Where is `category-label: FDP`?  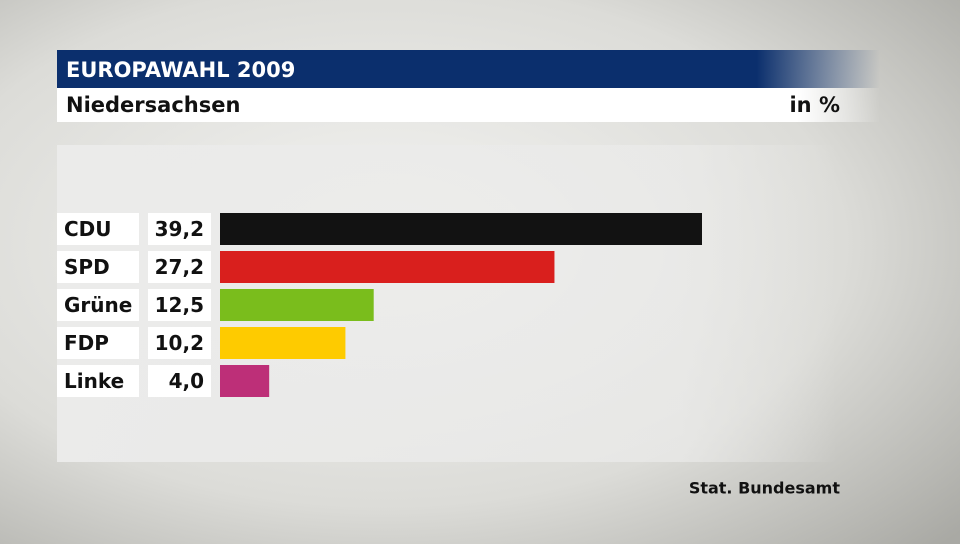
category-label: FDP is located at coordinates (86, 343).